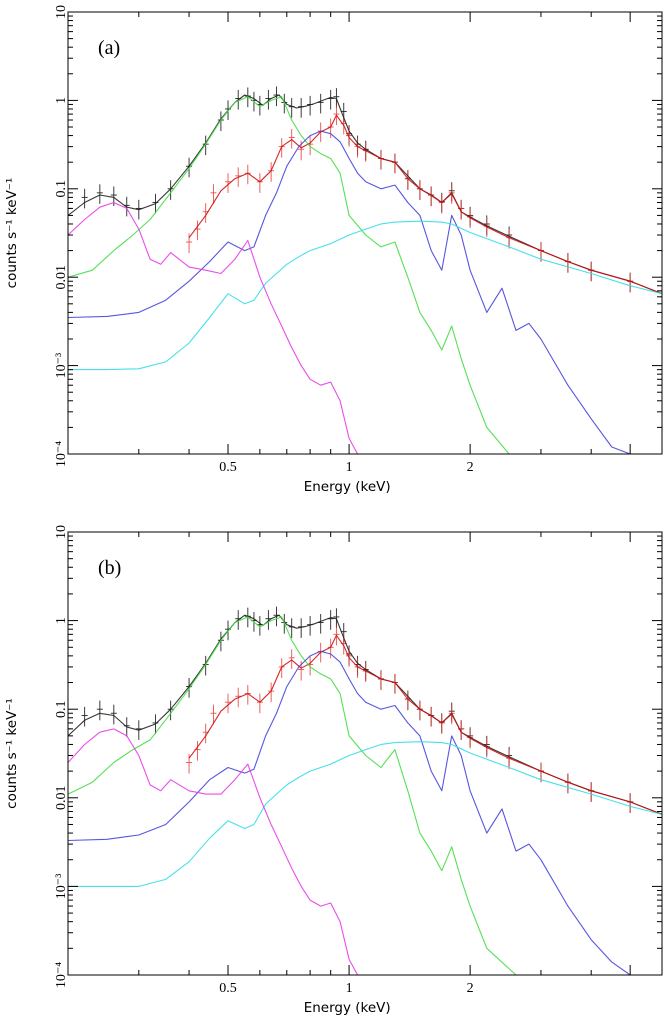 This screenshot has height=1028, width=664. What do you see at coordinates (109, 48) in the screenshot?
I see `panel-label-a: (a)` at bounding box center [109, 48].